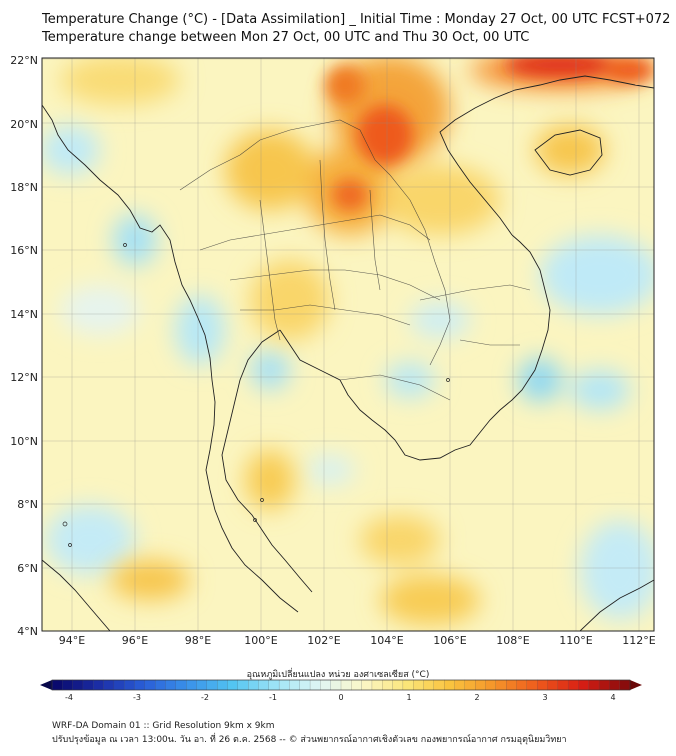 The height and width of the screenshot is (756, 676). I want to click on colorbar-ticks: -4 -3 -2 -1 0 1 2 3 4, so click(340, 697).